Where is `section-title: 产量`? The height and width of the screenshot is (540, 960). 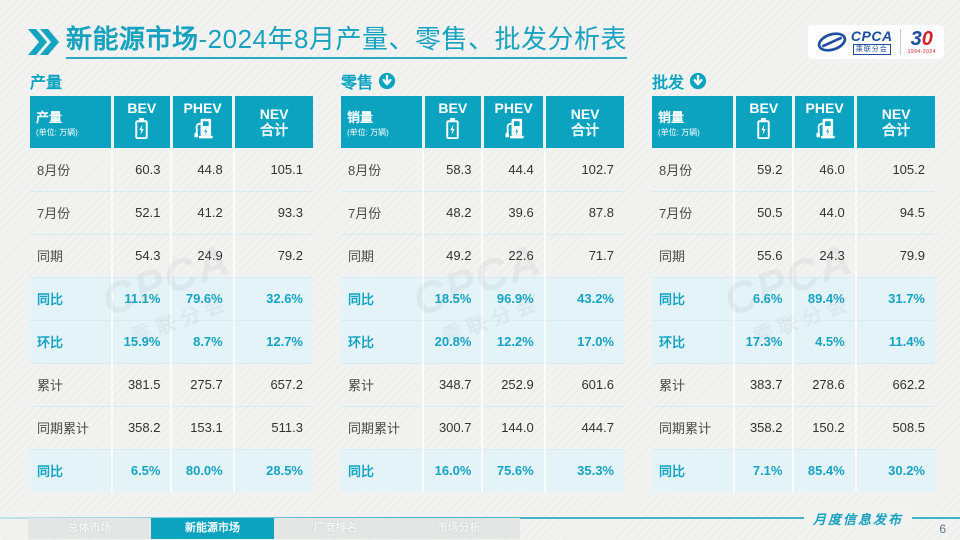 section-title: 产量 is located at coordinates (46, 83).